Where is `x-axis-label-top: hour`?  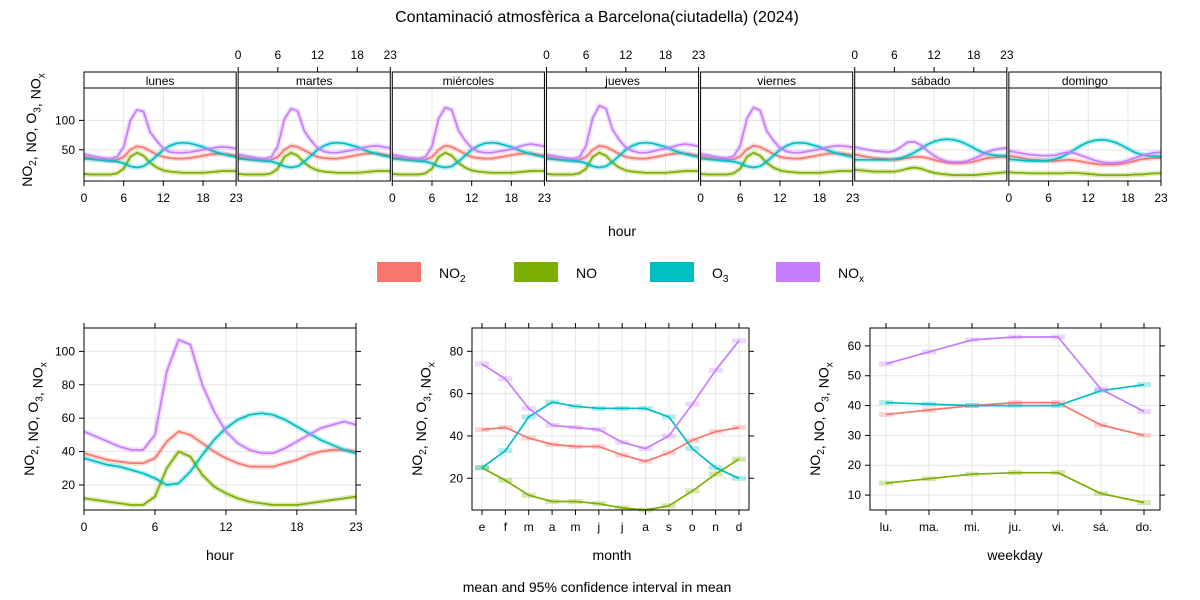 x-axis-label-top: hour is located at coordinates (622, 231).